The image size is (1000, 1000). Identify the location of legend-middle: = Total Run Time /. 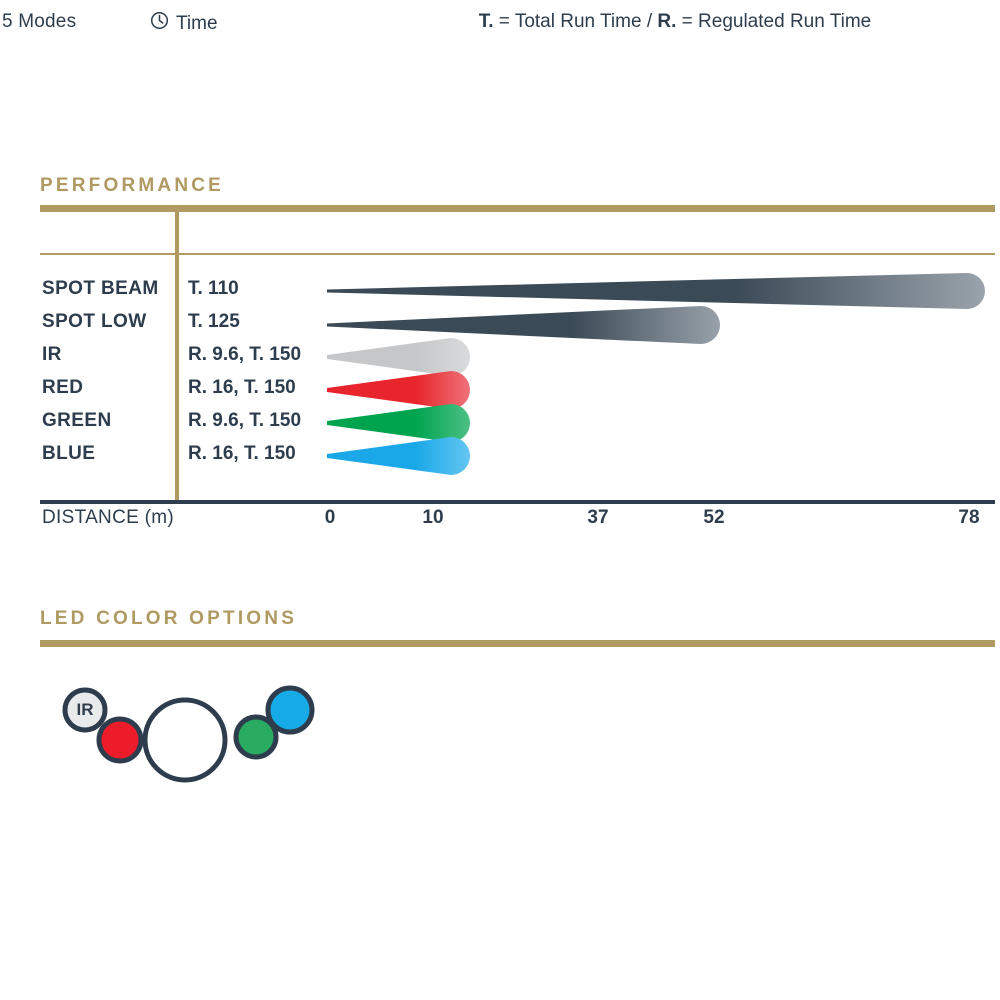
(575, 21).